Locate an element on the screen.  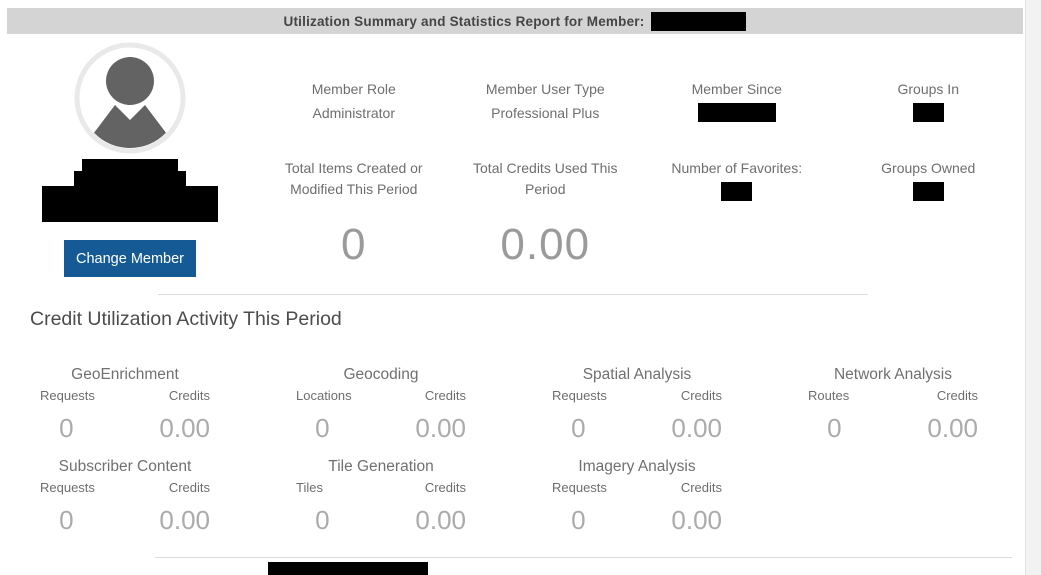
credit-category-network-analysis: Network Analysis Routes Credits 0 0.00 is located at coordinates (893, 403).